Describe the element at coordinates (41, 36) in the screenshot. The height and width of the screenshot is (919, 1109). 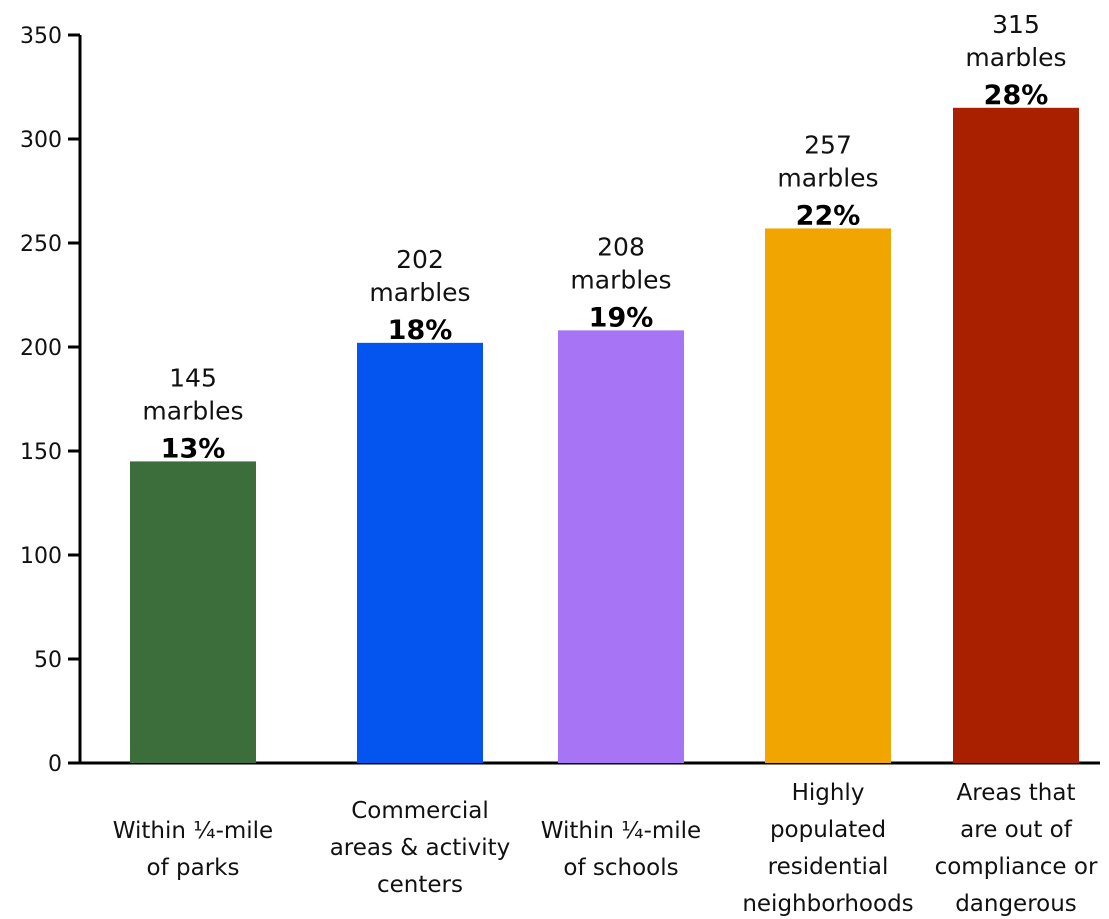
I see `y-tick-label: 350` at that location.